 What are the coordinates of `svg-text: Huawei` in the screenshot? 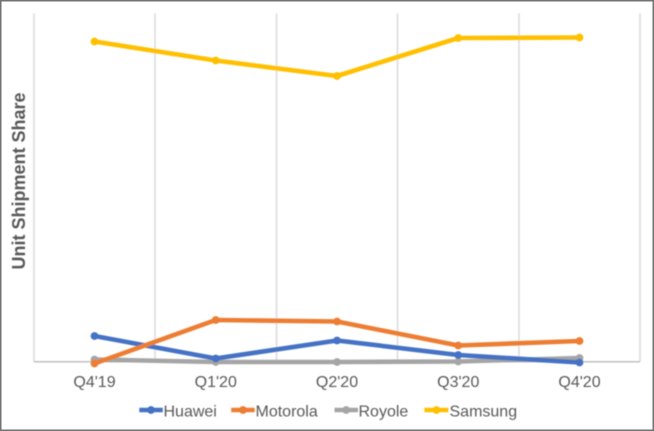 It's located at (190, 412).